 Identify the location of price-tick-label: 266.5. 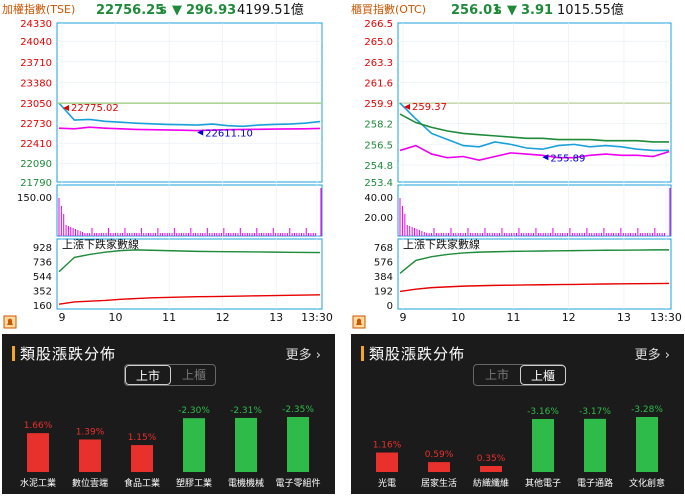
(378, 24).